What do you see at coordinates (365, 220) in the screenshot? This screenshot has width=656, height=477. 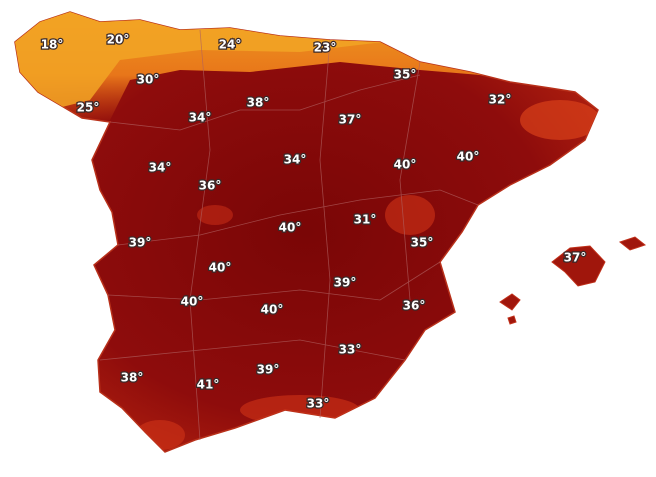 I see `temperature-label: 31°` at bounding box center [365, 220].